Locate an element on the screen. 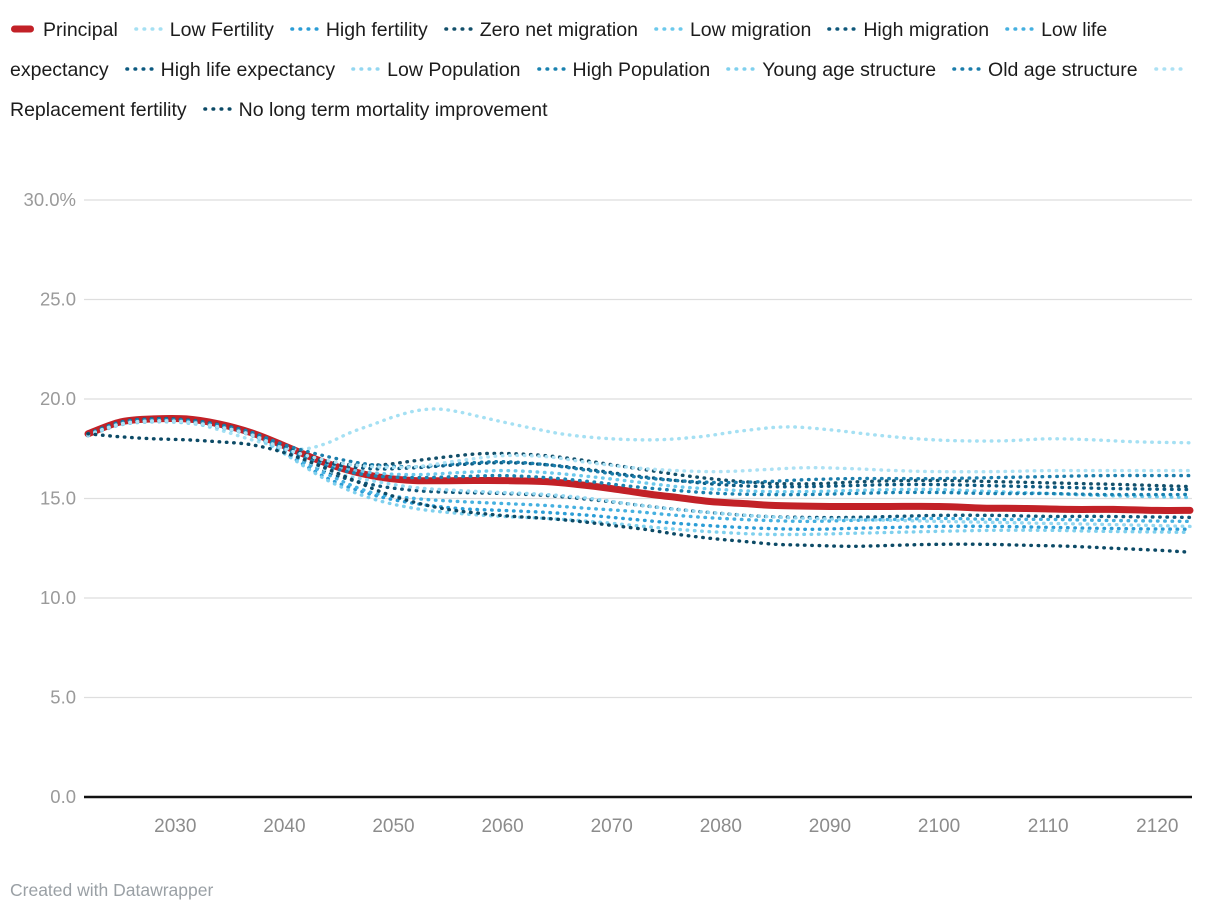  legend-item-old-age-structure: Old age structure is located at coordinates (1044, 70).